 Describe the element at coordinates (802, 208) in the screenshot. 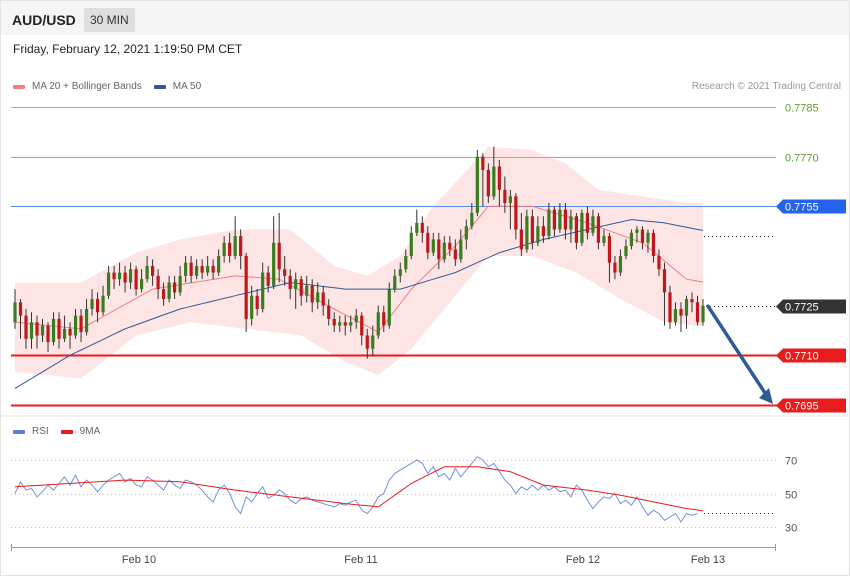

I see `level-label-2: 0.7755` at that location.